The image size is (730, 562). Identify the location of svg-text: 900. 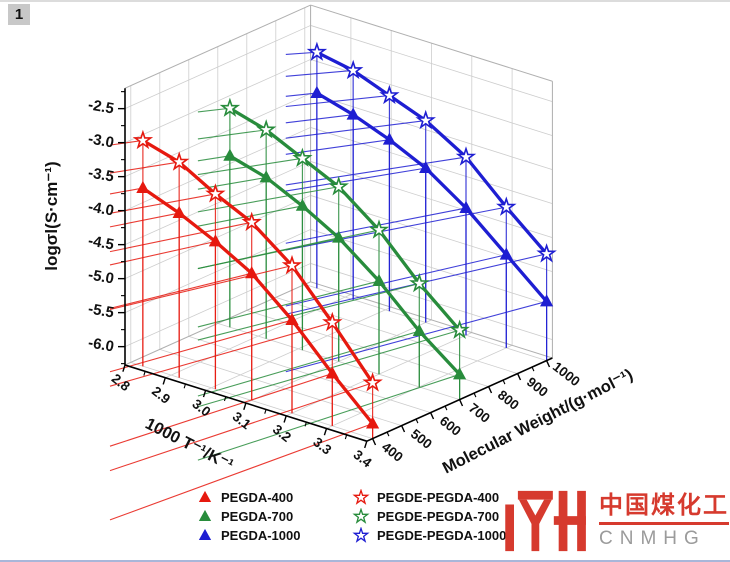
(537, 387).